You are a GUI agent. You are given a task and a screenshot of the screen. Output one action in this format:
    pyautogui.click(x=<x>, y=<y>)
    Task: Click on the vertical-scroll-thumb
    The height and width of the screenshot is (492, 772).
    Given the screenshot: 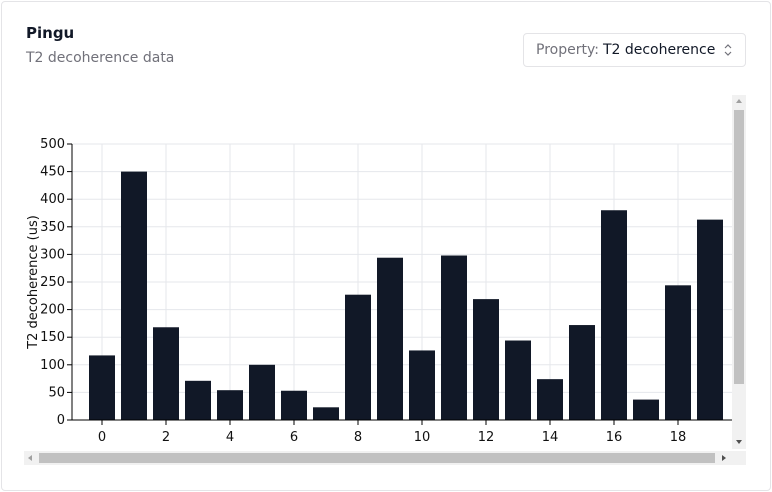 What is the action you would take?
    pyautogui.click(x=739, y=247)
    